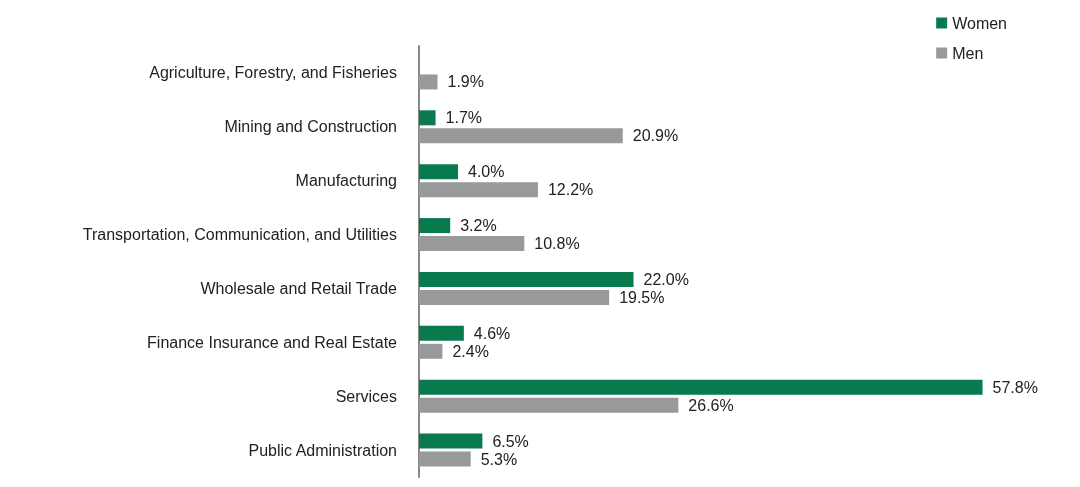 This screenshot has width=1080, height=487. I want to click on y-tick-label: Public Administration, so click(322, 450).